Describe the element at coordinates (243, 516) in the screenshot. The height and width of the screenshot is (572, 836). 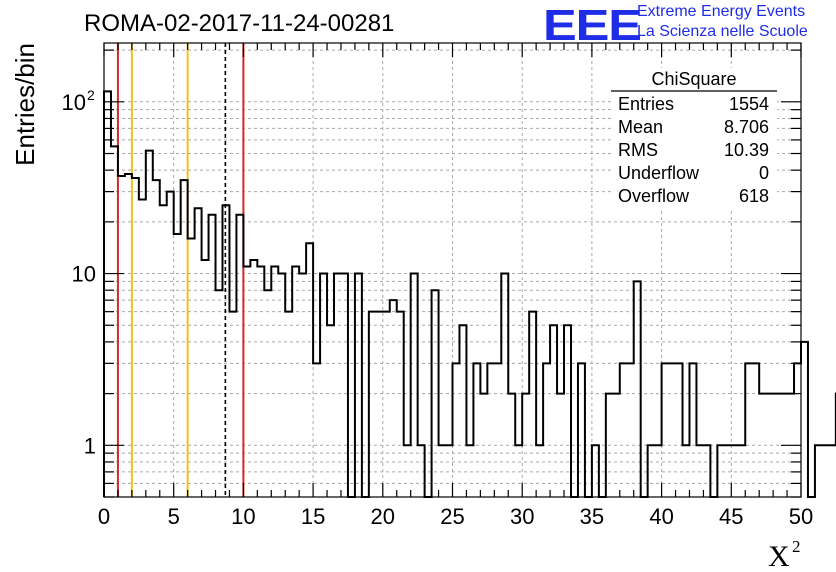
I see `x-tick-label: 10` at that location.